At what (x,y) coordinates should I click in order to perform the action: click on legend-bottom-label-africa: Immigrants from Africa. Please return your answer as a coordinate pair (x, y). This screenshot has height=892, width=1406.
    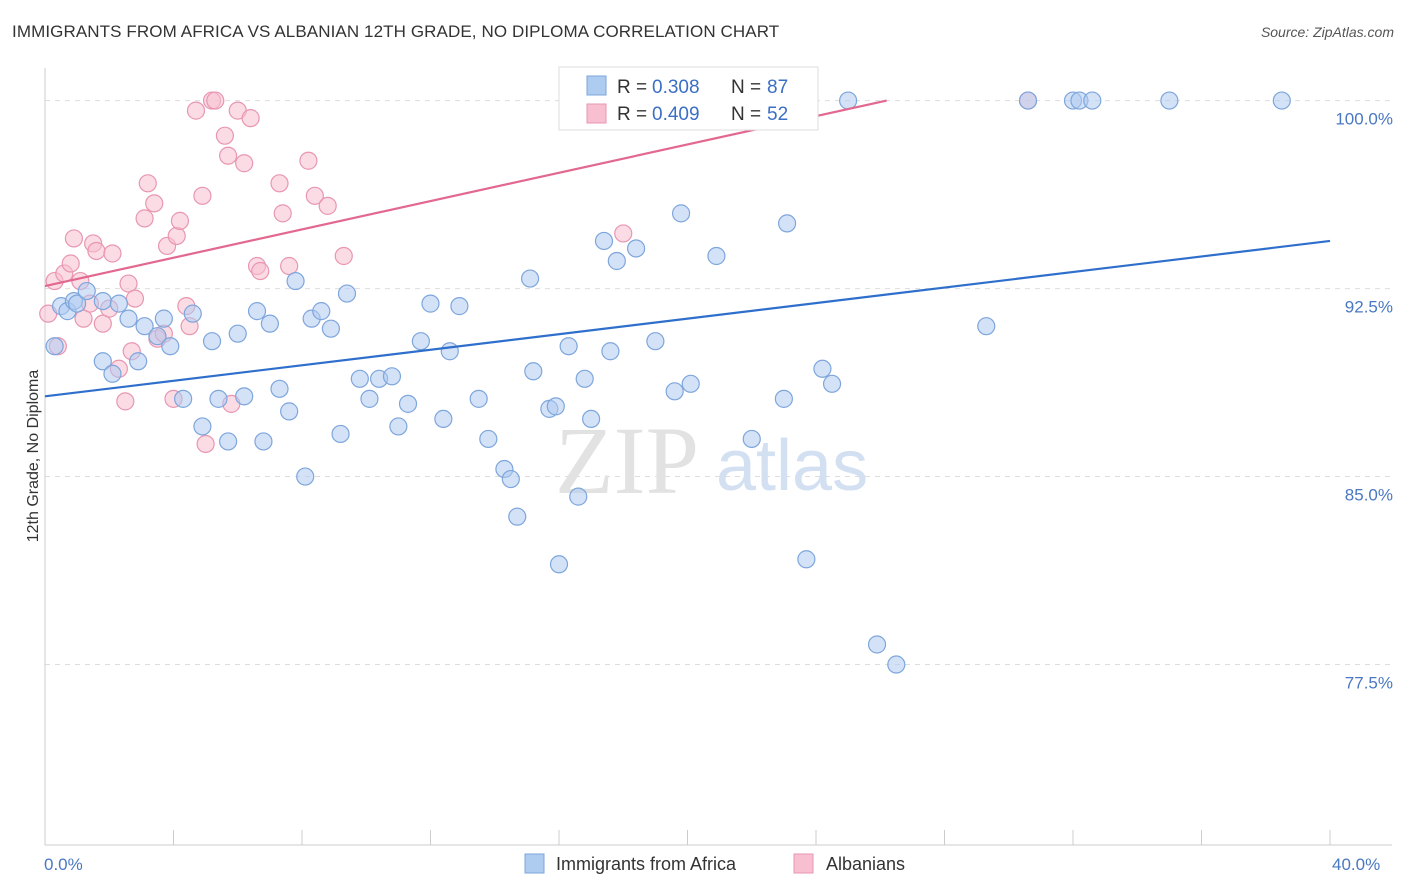
    Looking at the image, I should click on (646, 864).